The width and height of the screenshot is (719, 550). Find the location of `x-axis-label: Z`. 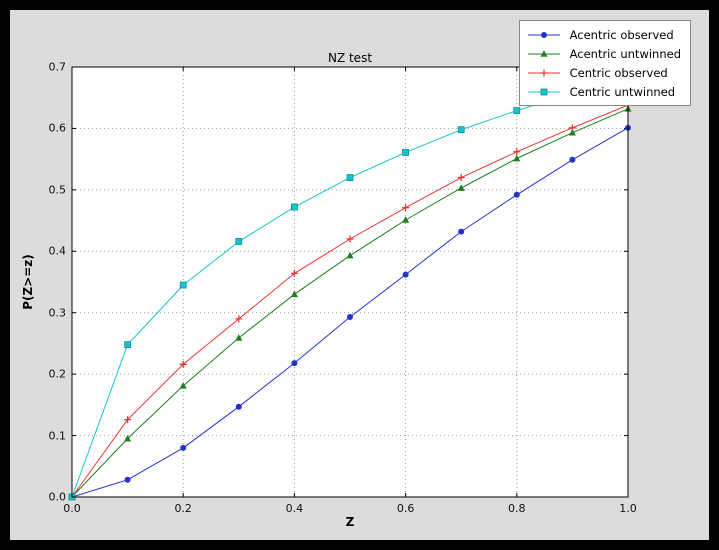

x-axis-label: Z is located at coordinates (350, 522).